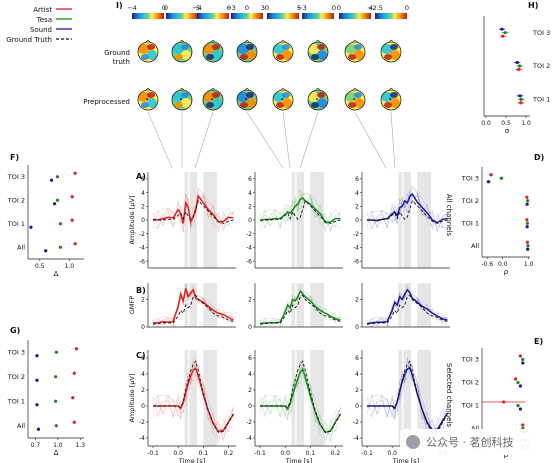  I want to click on wechat-icon, so click(413, 442).